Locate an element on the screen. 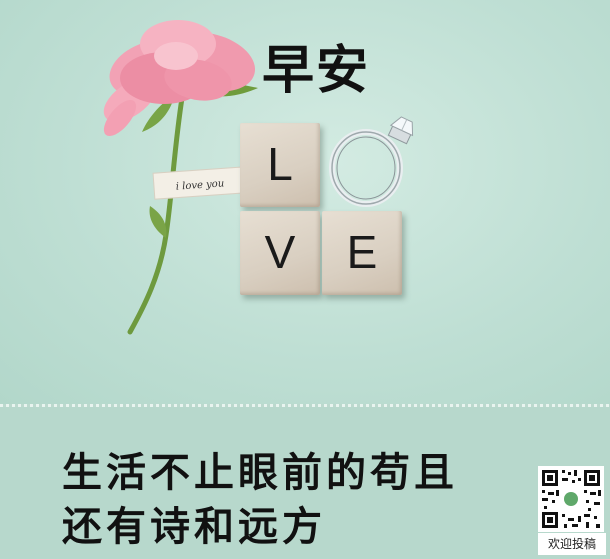  greeting-title: 早安 is located at coordinates (316, 71).